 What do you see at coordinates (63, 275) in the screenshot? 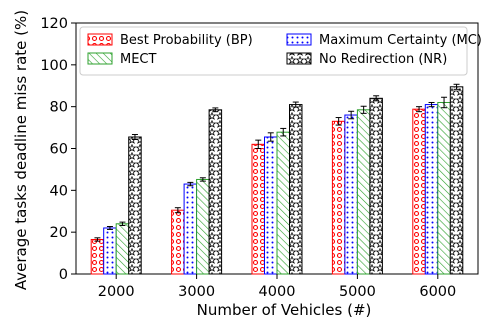
I see `y-tick-label: 0` at bounding box center [63, 275].